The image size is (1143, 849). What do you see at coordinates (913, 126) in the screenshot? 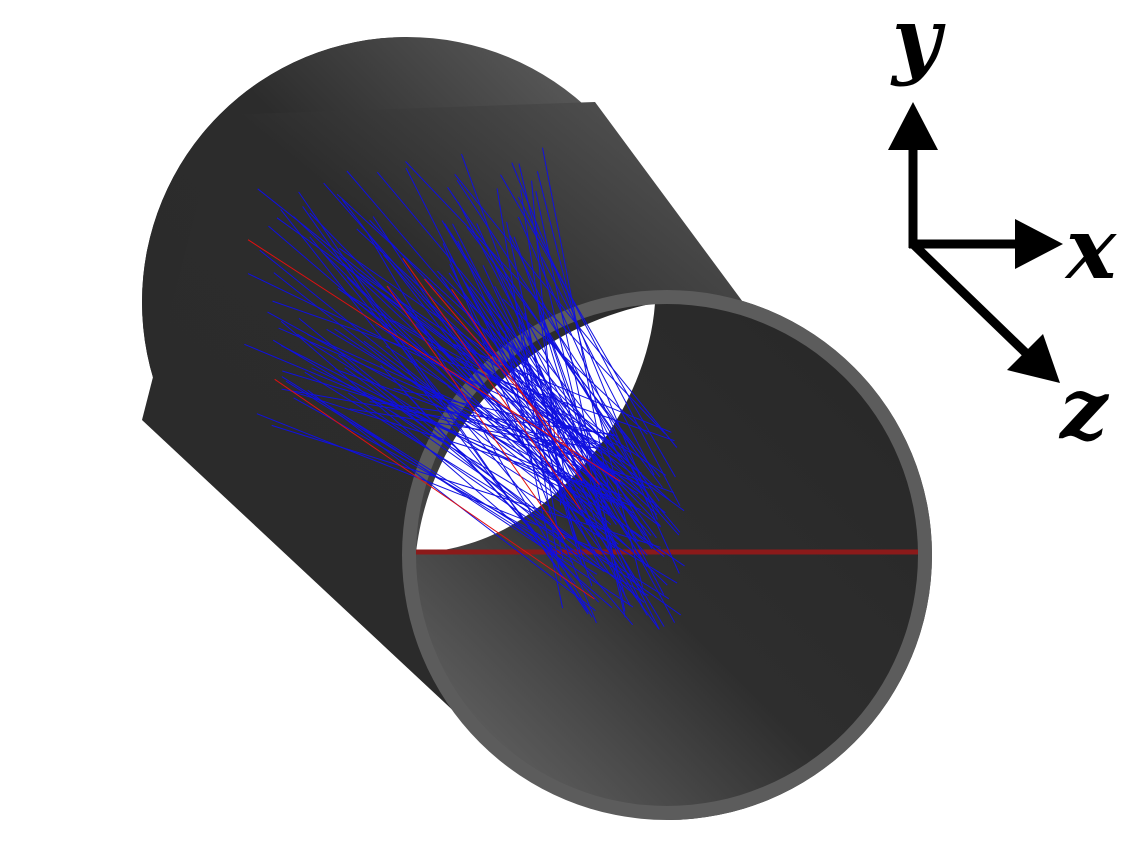
I see `y-axis-arrowhead` at bounding box center [913, 126].